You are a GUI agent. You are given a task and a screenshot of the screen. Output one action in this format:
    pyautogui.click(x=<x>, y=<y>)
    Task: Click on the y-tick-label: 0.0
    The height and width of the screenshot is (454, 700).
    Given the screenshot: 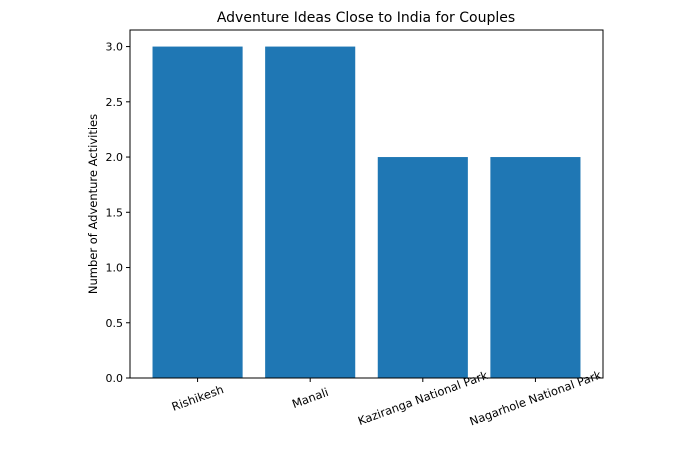 What is the action you would take?
    pyautogui.click(x=115, y=378)
    